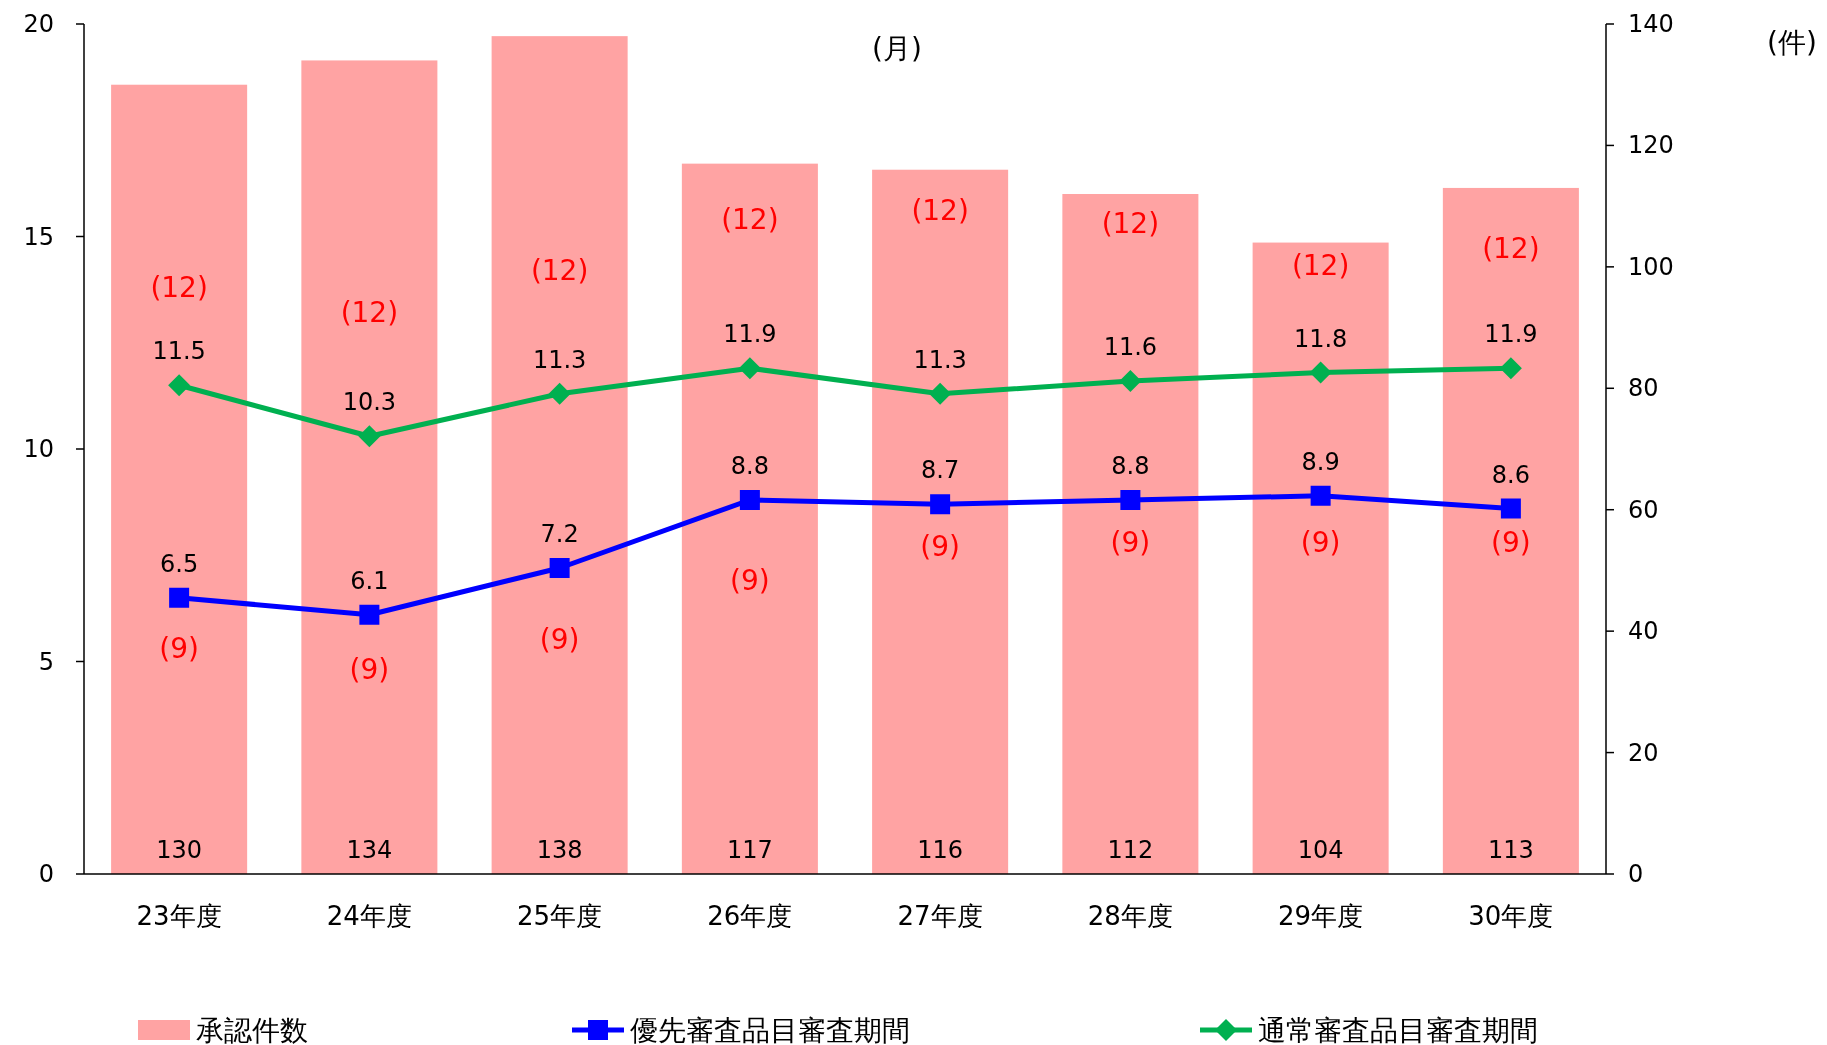 Image resolution: width=1827 pixels, height=1045 pixels. What do you see at coordinates (46, 661) in the screenshot?
I see `y-tick-label: 5` at bounding box center [46, 661].